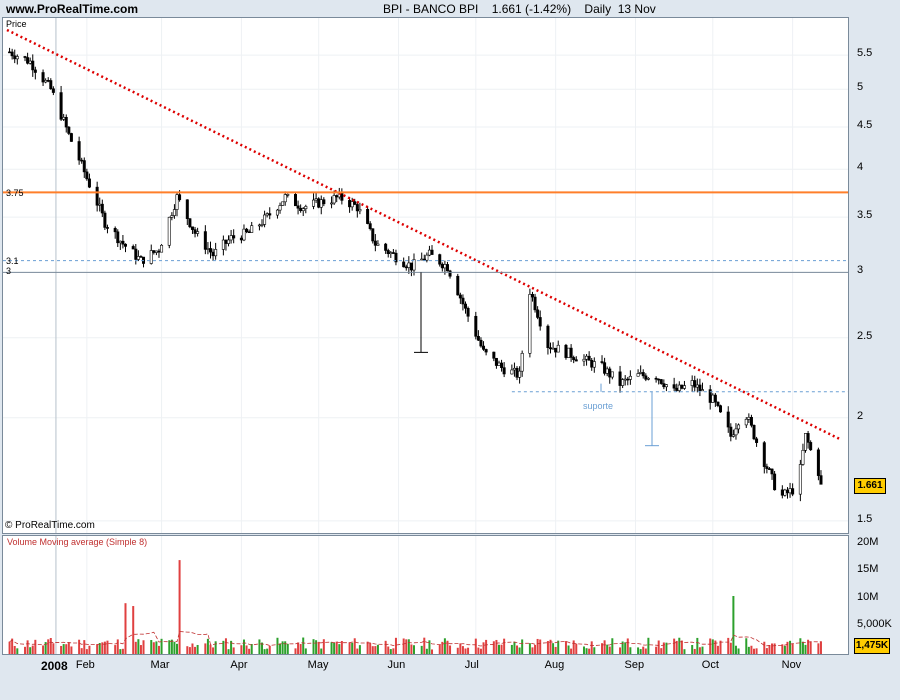 Image resolution: width=900 pixels, height=700 pixels. Describe the element at coordinates (160, 665) in the screenshot. I see `time-tick-label: Mar` at that location.